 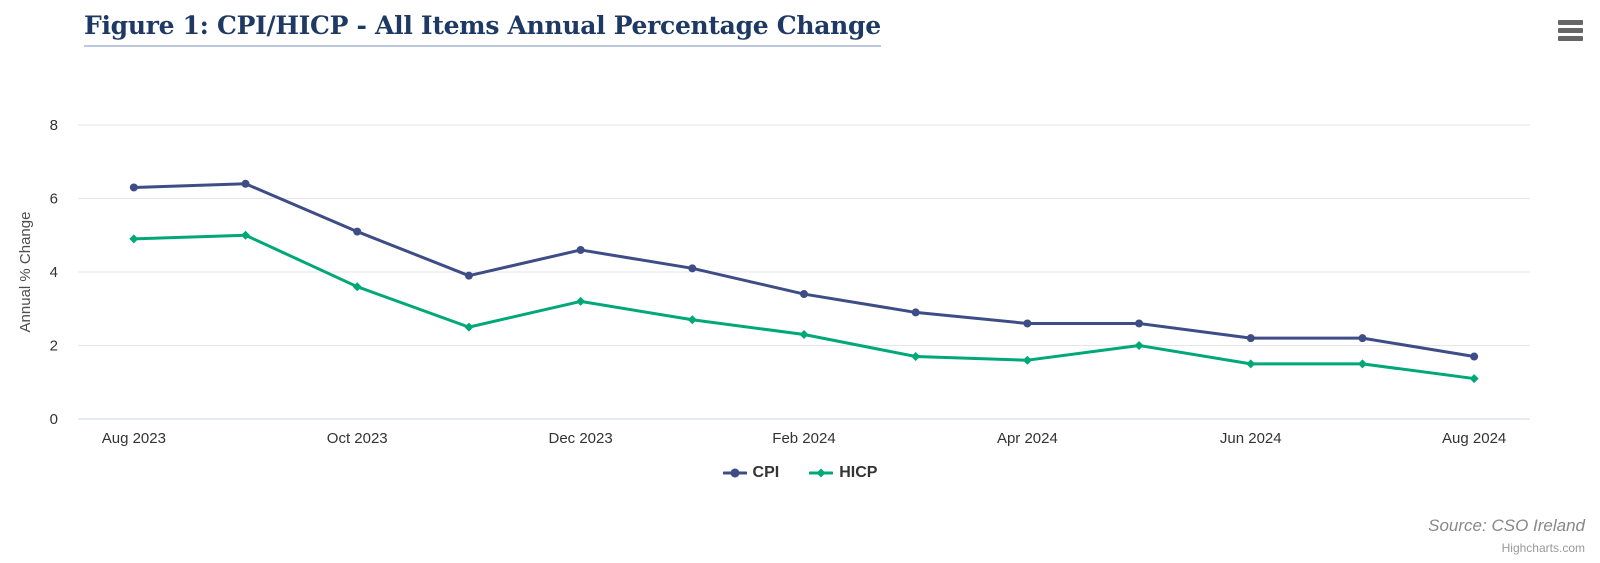 What do you see at coordinates (1027, 438) in the screenshot?
I see `x-axis-tick-label: Apr 2024` at bounding box center [1027, 438].